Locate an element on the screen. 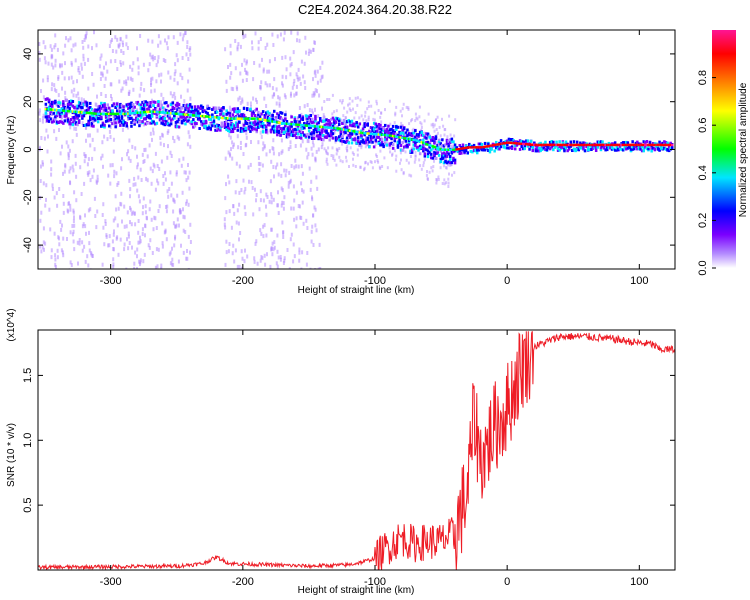 The image size is (750, 600). spectrogram-y-label: Frequency (Hz) is located at coordinates (11, 150).